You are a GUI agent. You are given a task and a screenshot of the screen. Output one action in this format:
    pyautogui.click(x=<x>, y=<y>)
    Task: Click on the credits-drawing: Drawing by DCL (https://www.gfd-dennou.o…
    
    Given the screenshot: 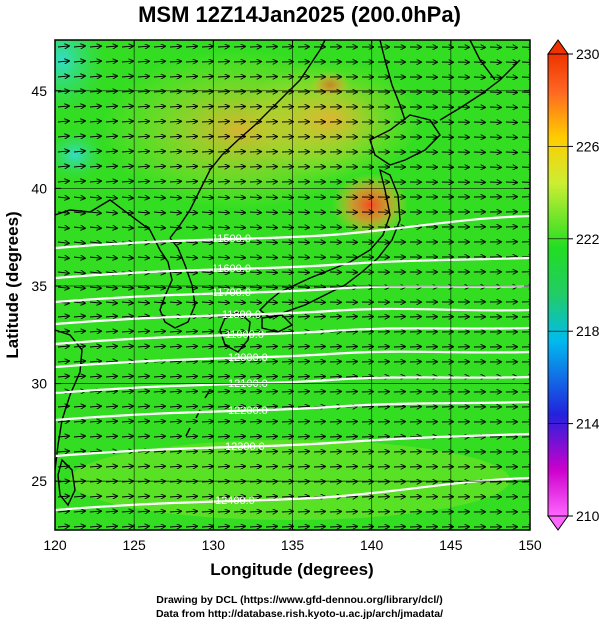 What is the action you would take?
    pyautogui.click(x=299, y=600)
    